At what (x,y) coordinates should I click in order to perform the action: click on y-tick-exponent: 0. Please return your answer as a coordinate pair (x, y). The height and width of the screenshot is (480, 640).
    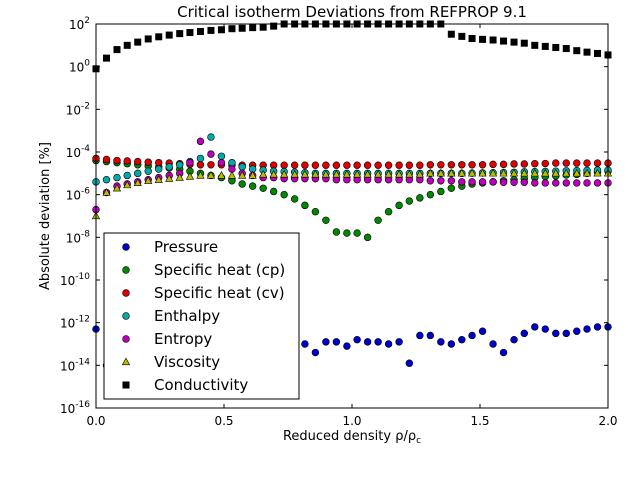
    Looking at the image, I should click on (87, 64).